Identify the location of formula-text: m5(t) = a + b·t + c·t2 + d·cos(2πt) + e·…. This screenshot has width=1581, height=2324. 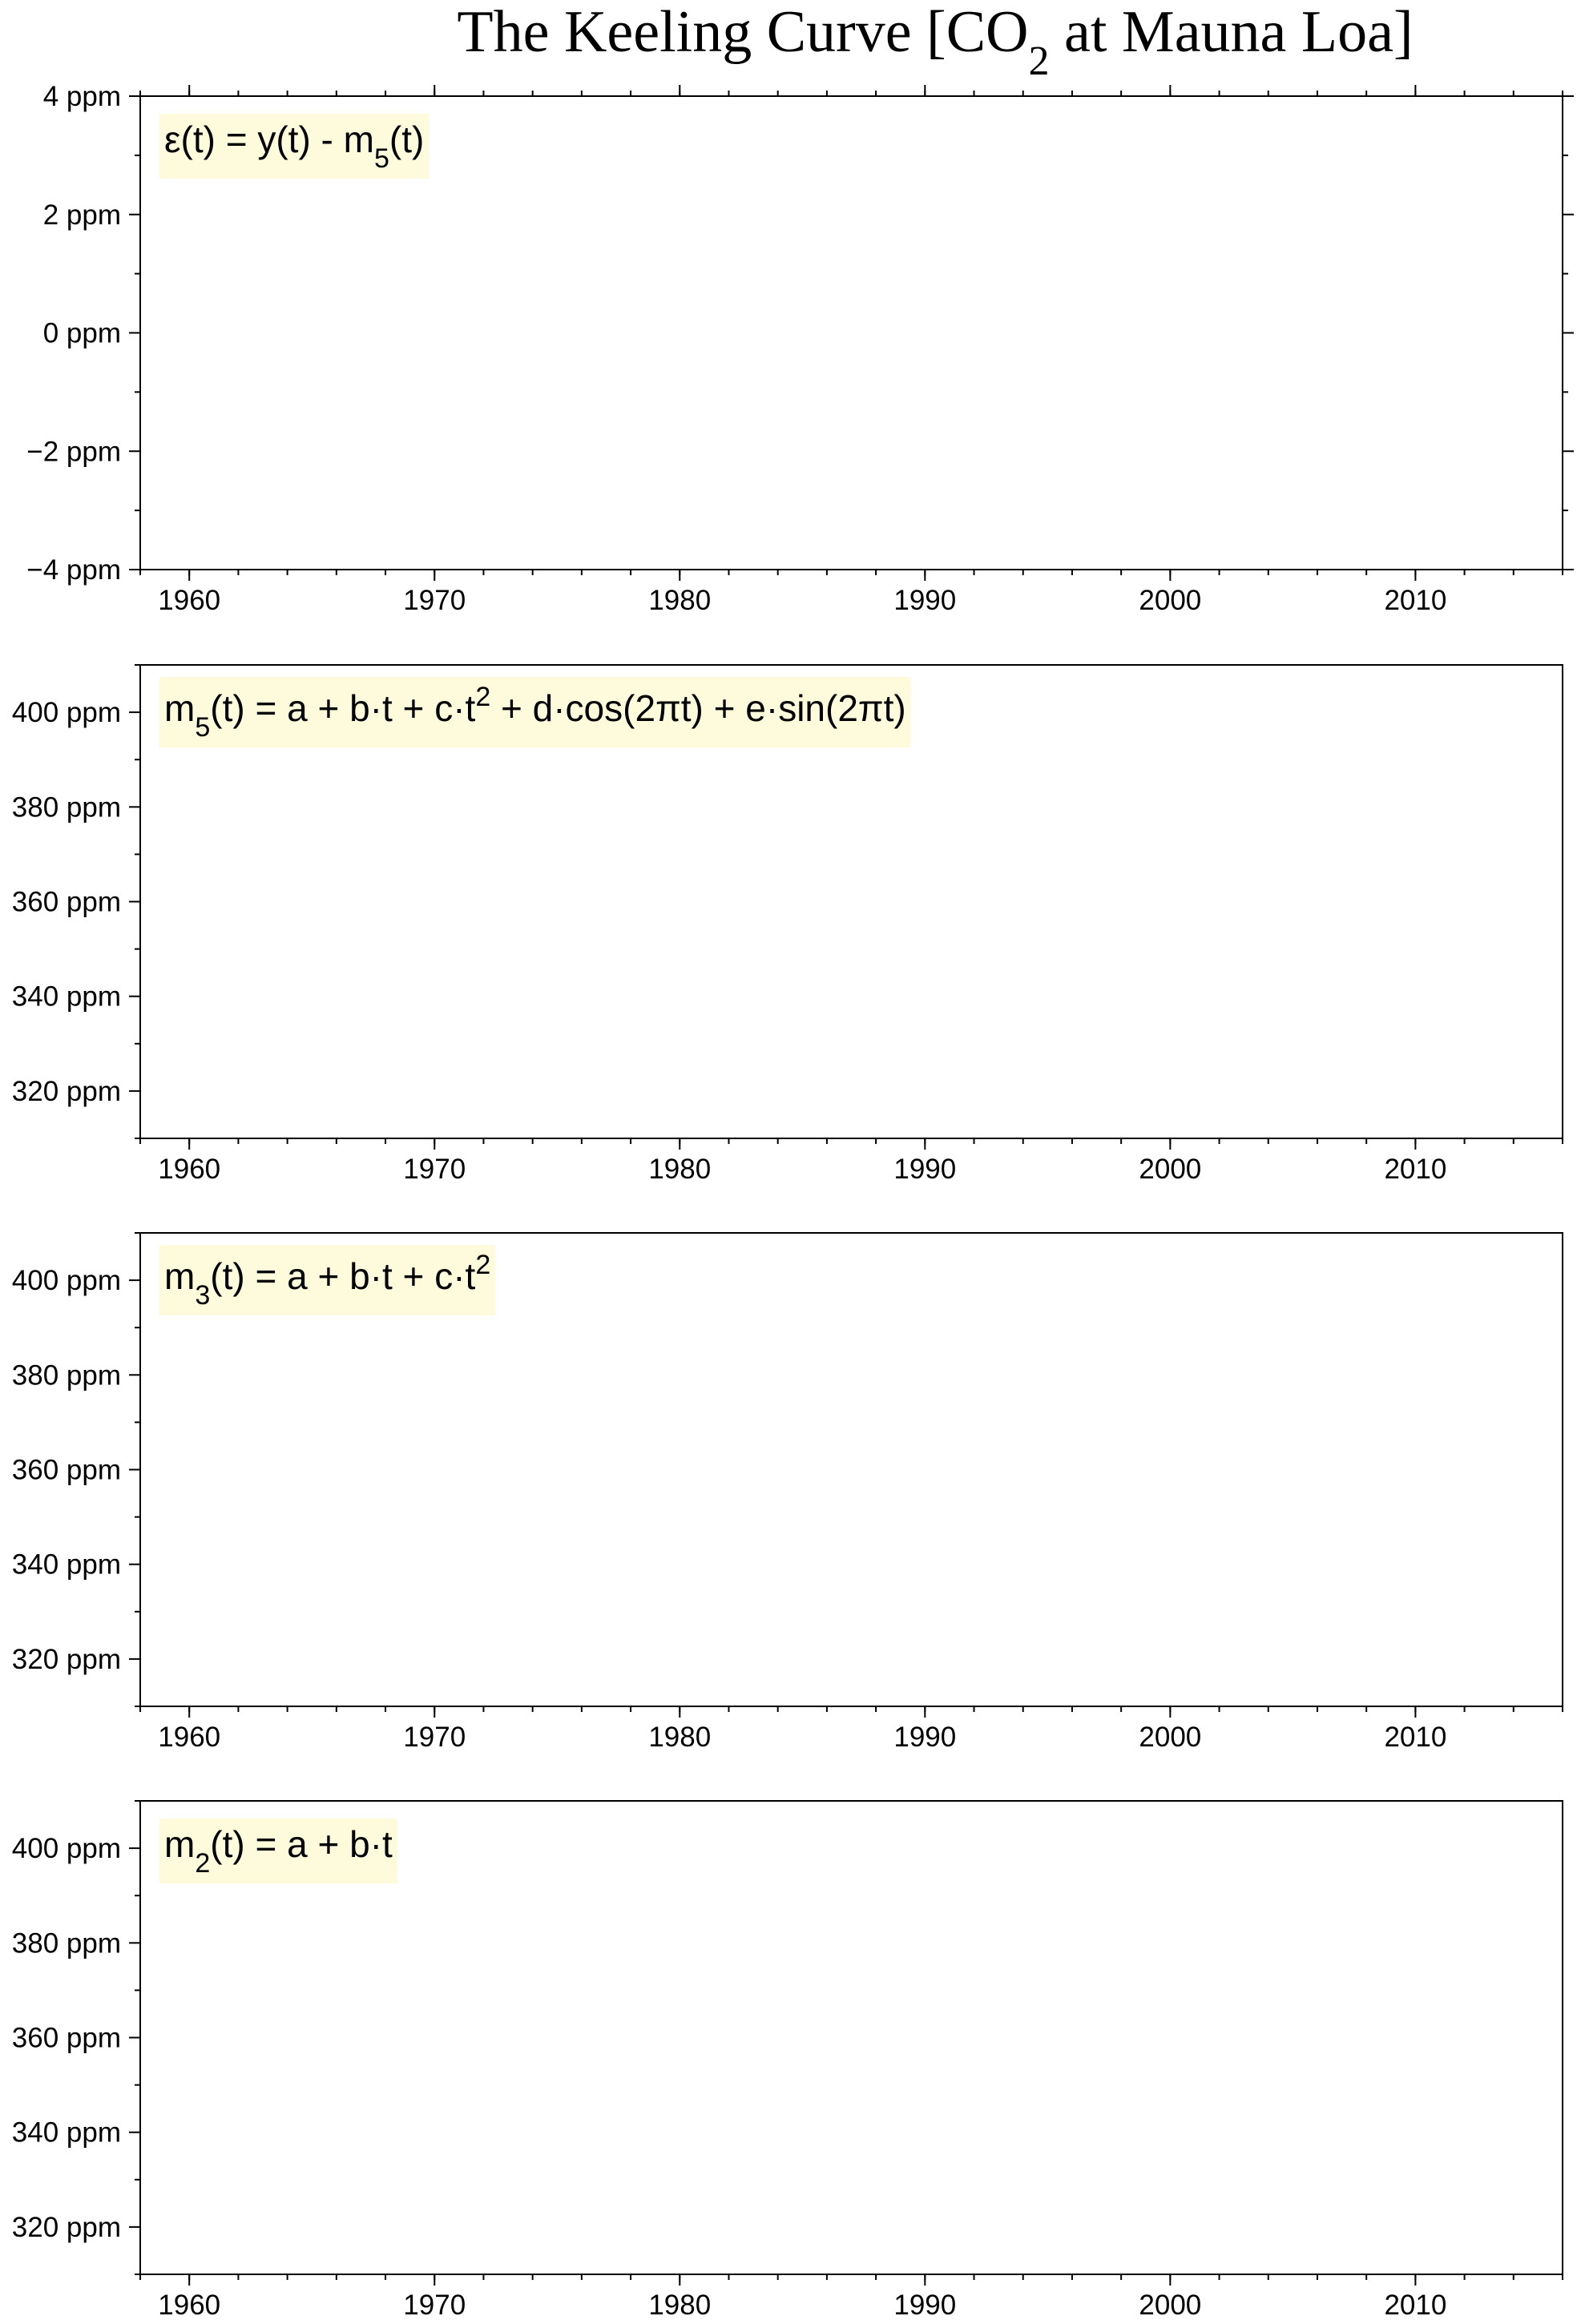
(535, 712).